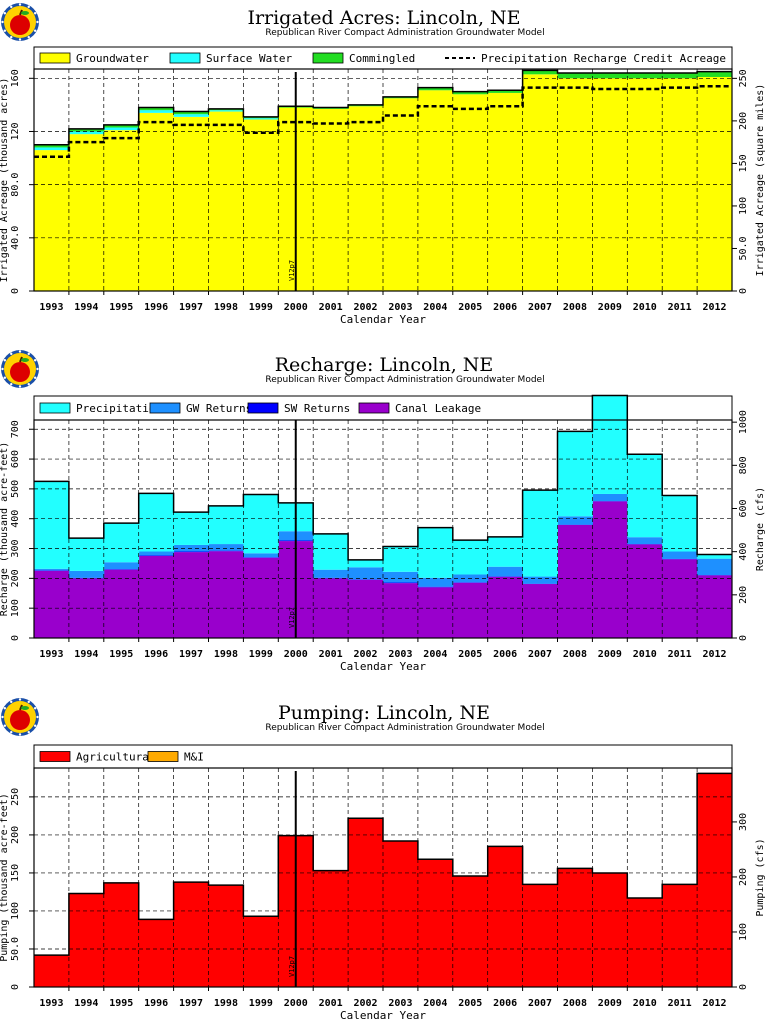  What do you see at coordinates (743, 552) in the screenshot?
I see `y-right-tick-label: 400` at bounding box center [743, 552].